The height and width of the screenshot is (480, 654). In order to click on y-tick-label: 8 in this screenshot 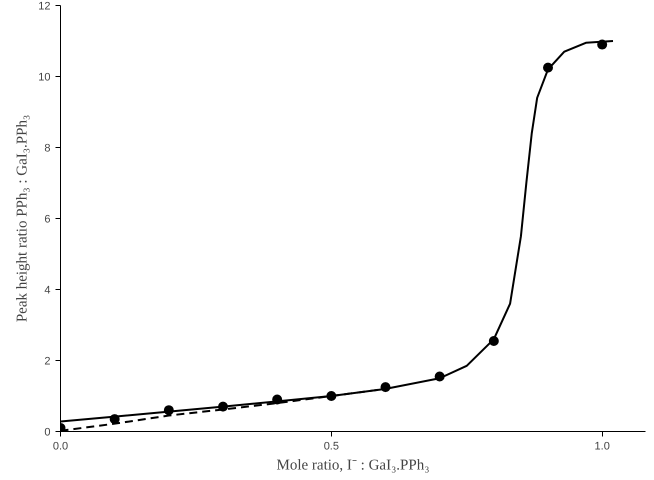, I will do `click(47, 148)`.